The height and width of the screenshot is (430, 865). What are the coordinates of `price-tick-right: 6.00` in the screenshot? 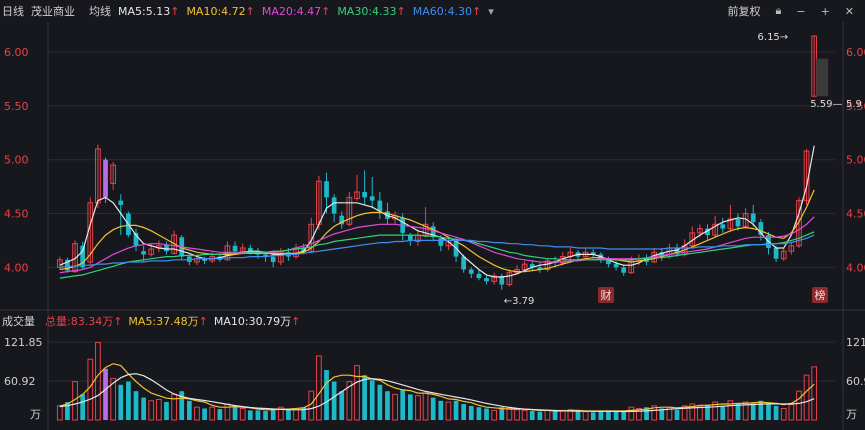 It's located at (855, 52).